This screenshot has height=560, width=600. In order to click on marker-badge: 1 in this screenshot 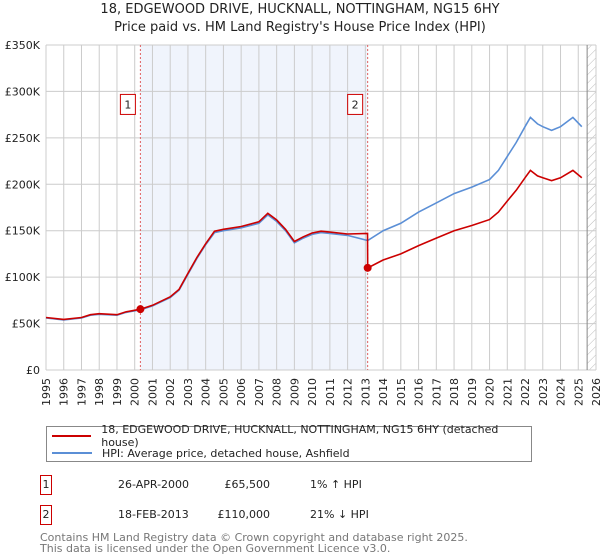, I will do `click(46, 485)`.